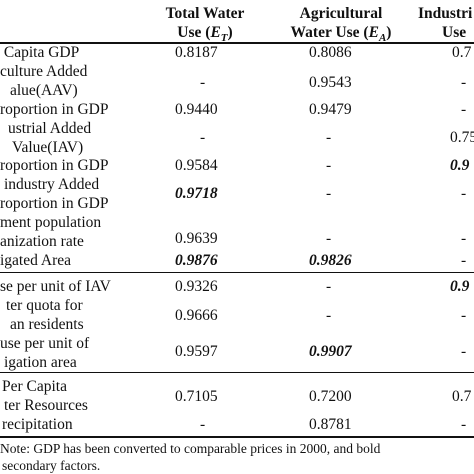  What do you see at coordinates (330, 424) in the screenshot?
I see `cell: 0.8781` at bounding box center [330, 424].